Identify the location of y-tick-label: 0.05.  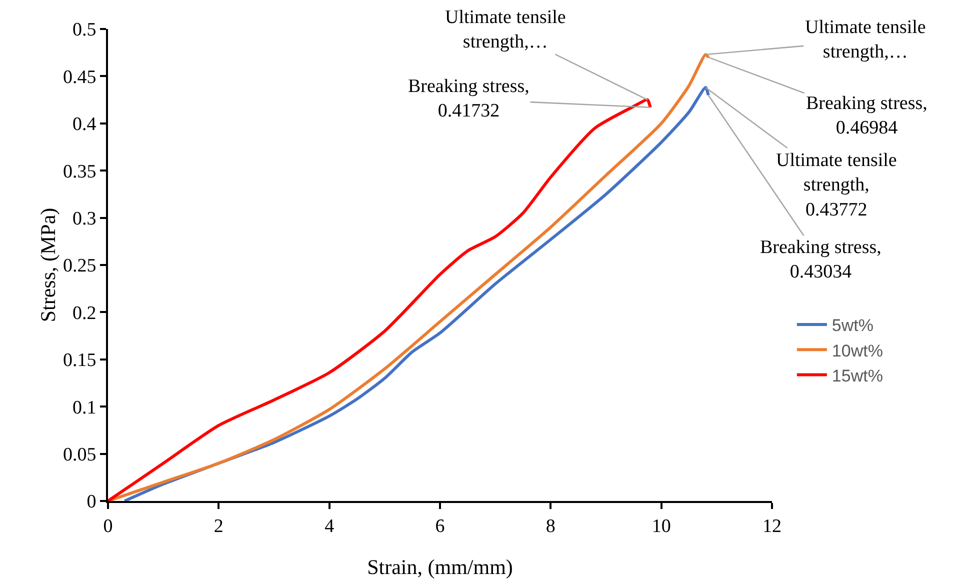
(79, 455).